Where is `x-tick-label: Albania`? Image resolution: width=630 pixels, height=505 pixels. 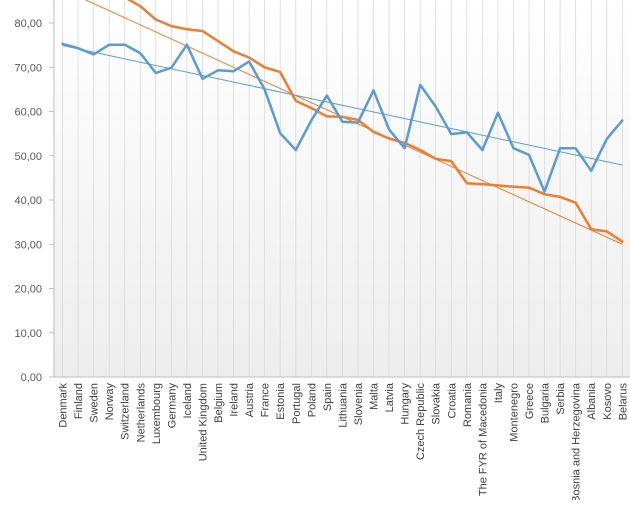
x-tick-label: Albania is located at coordinates (592, 401).